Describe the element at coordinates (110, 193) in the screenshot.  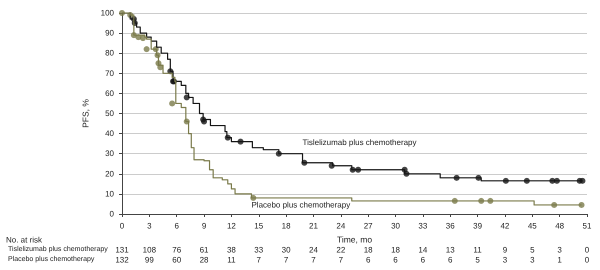
I see `y-tick-label: 10` at that location.